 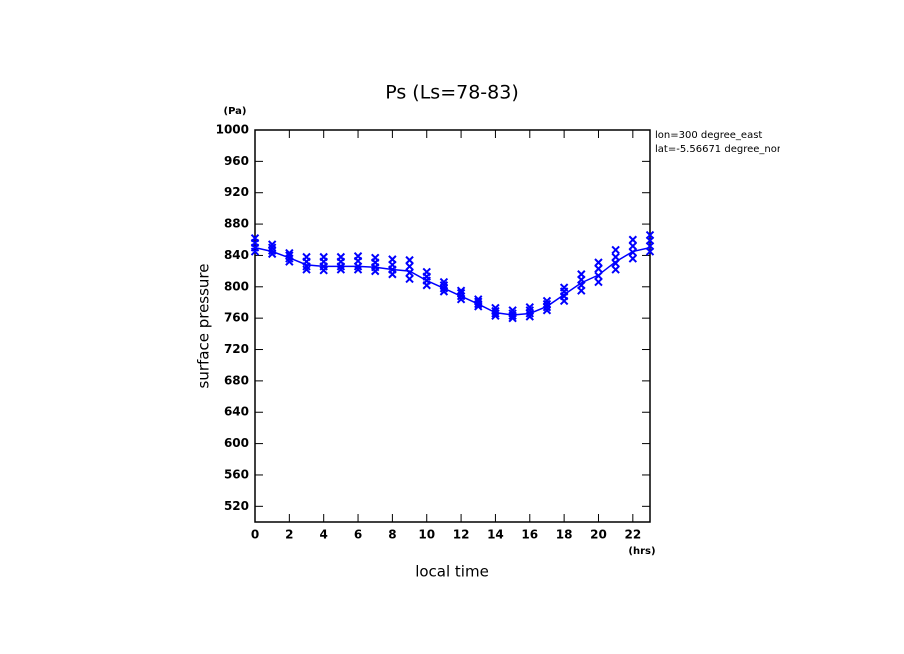 I want to click on x-tick-label: 6, so click(x=358, y=535).